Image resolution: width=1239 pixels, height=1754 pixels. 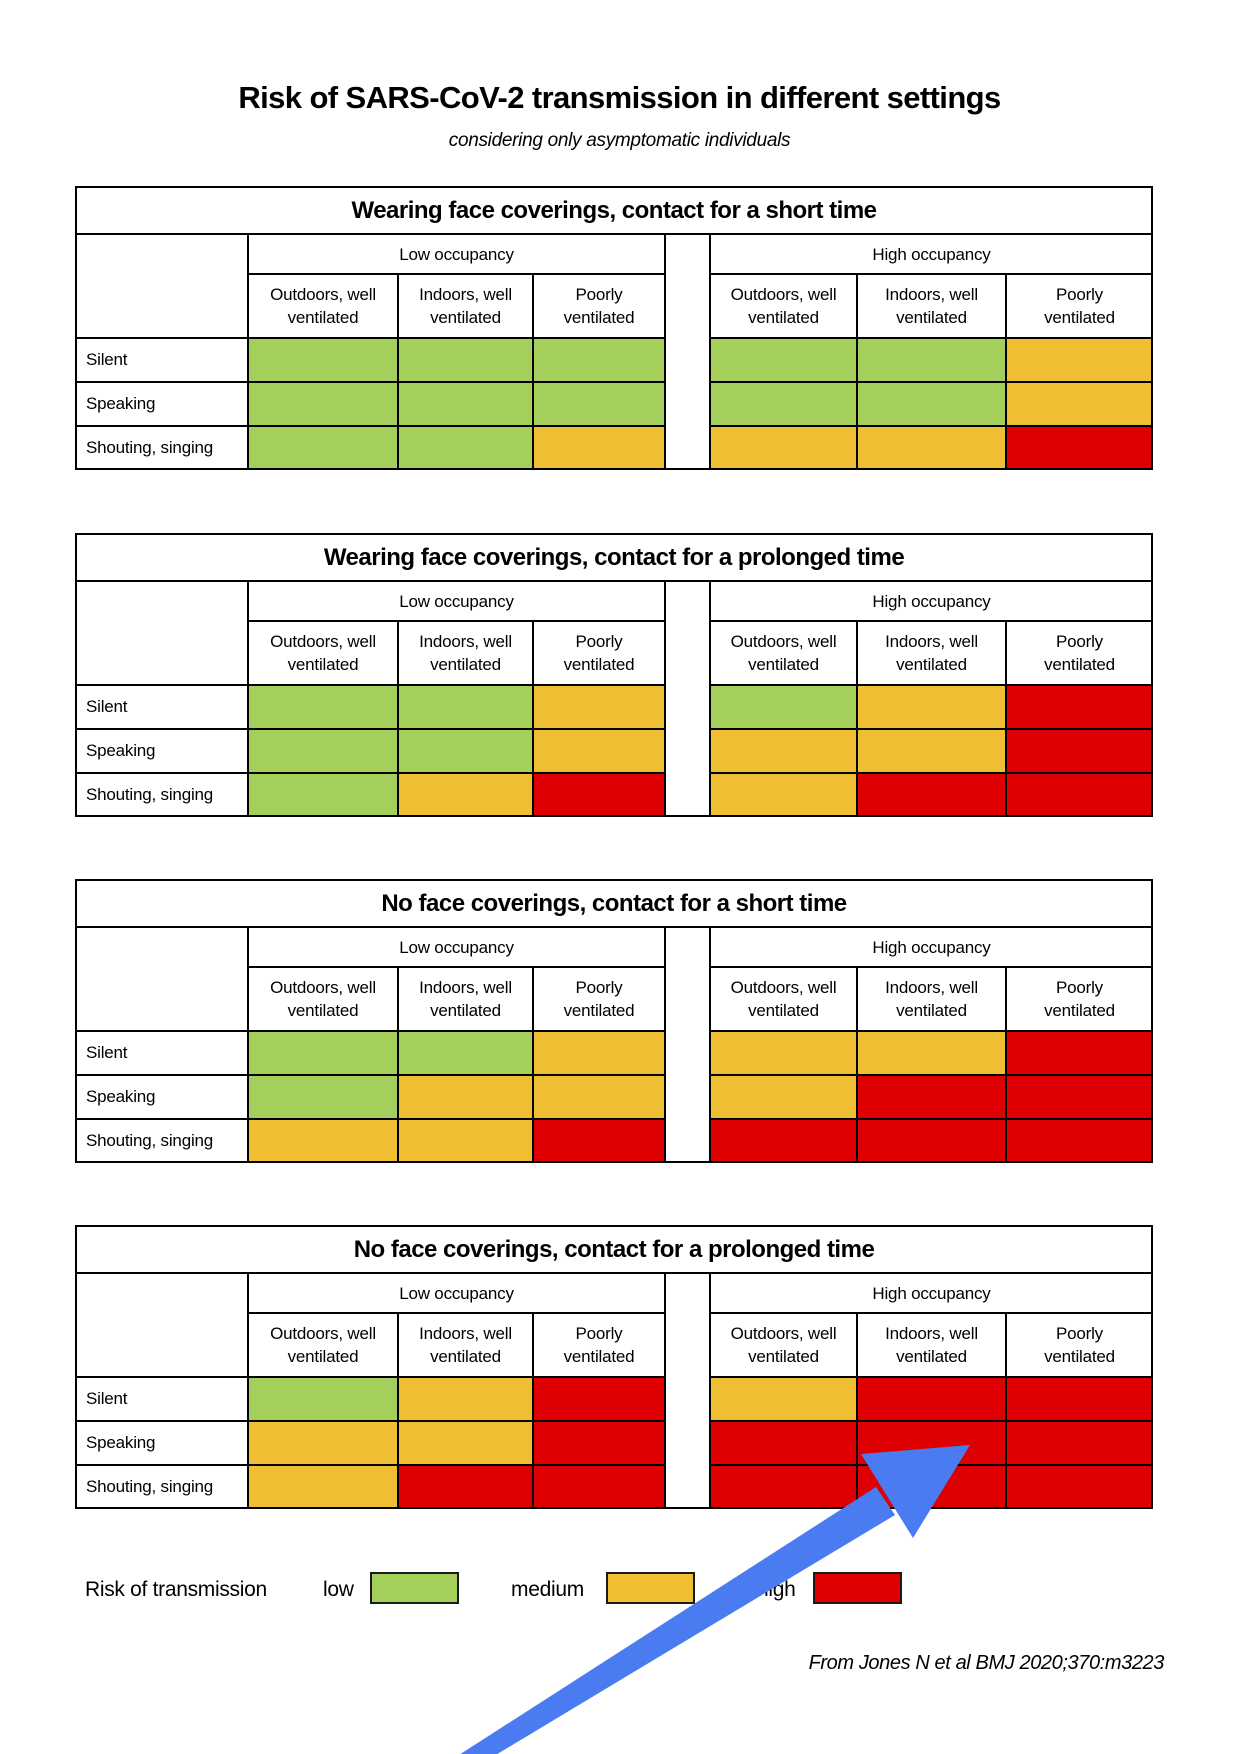 I want to click on legend-swatch-high, so click(x=857, y=1588).